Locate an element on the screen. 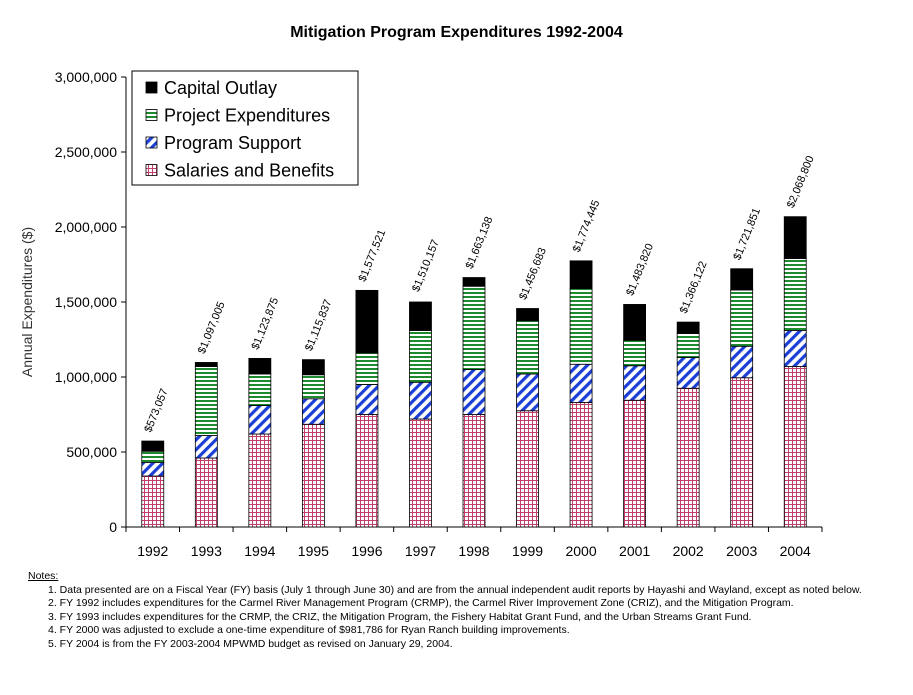  y-tick-label: 0 is located at coordinates (113, 527).